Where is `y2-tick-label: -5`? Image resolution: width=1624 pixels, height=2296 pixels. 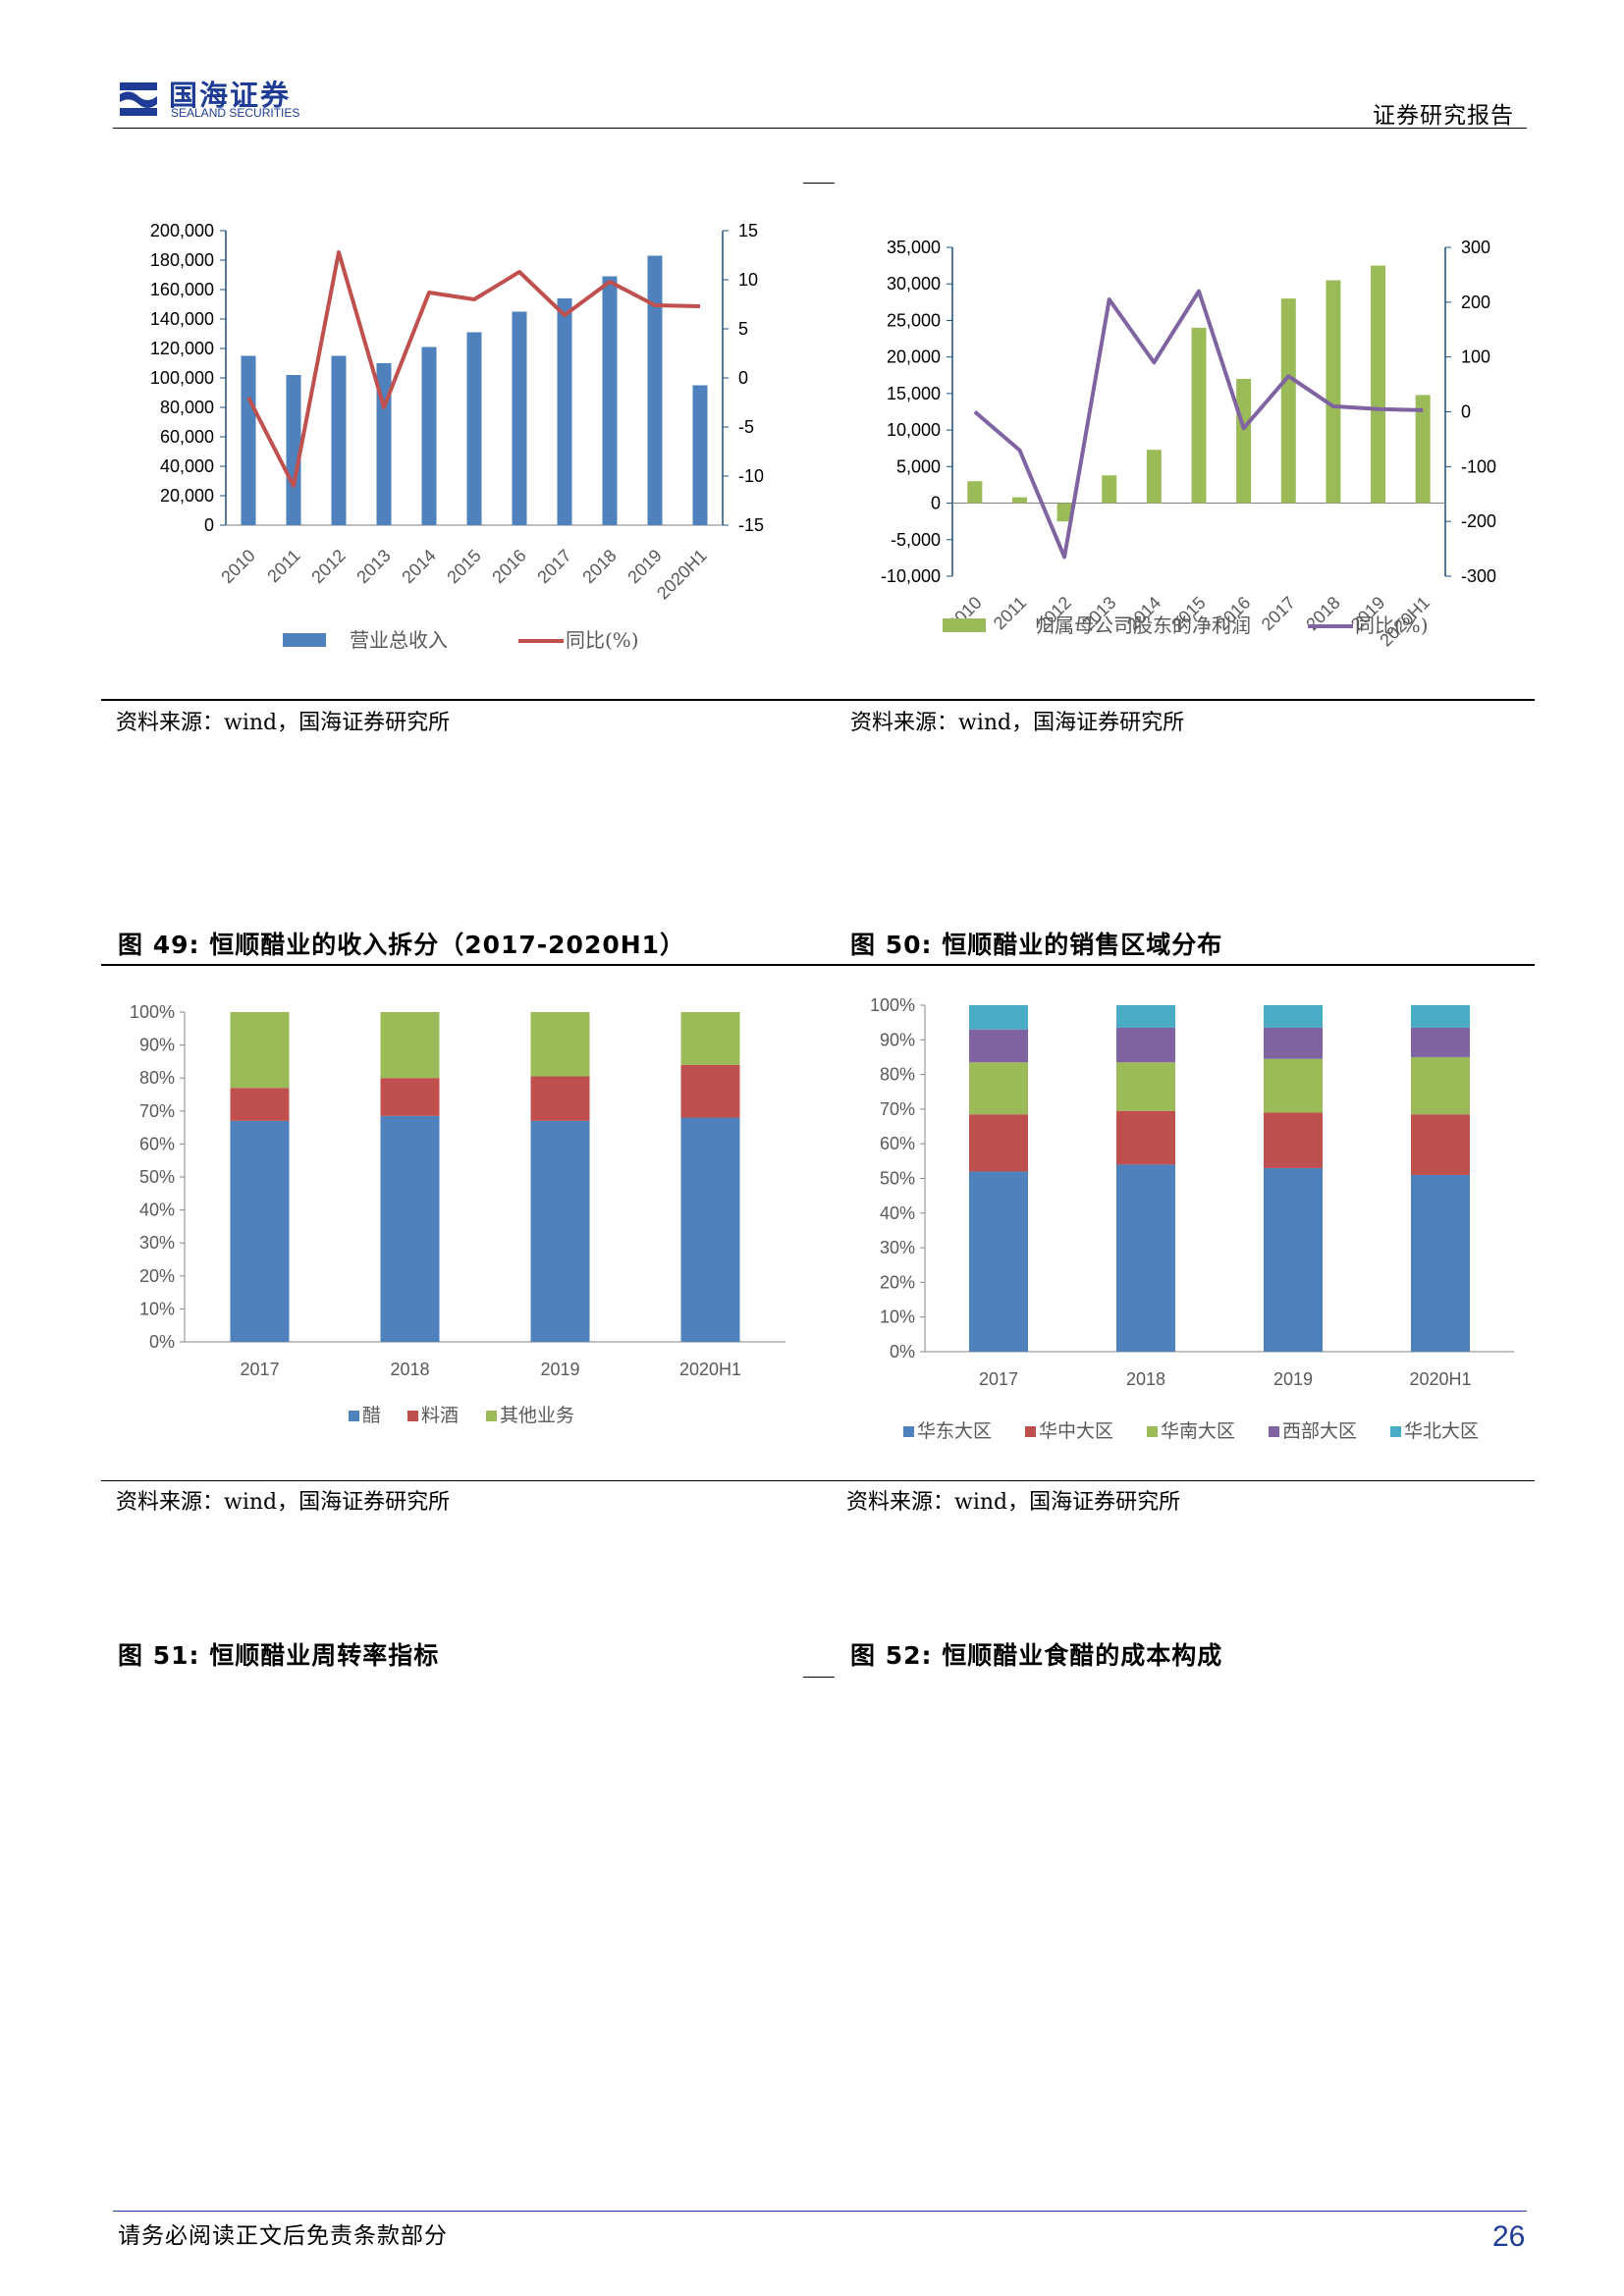 y2-tick-label: -5 is located at coordinates (746, 427).